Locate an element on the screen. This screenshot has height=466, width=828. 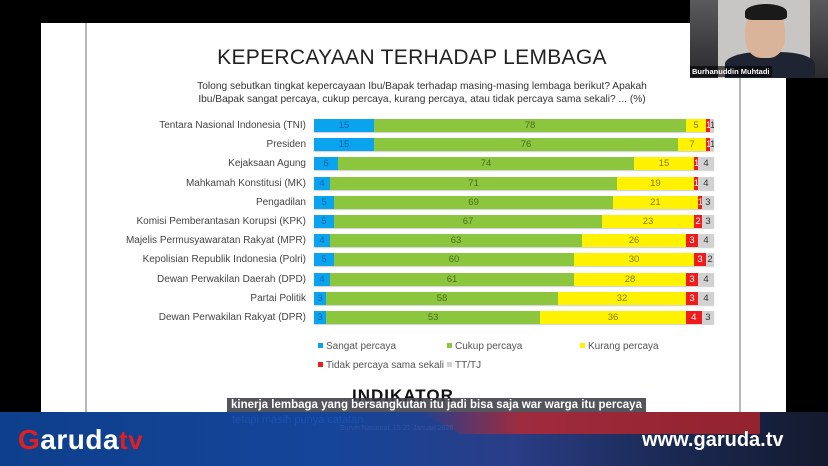
row-label: Presiden is located at coordinates (286, 145).